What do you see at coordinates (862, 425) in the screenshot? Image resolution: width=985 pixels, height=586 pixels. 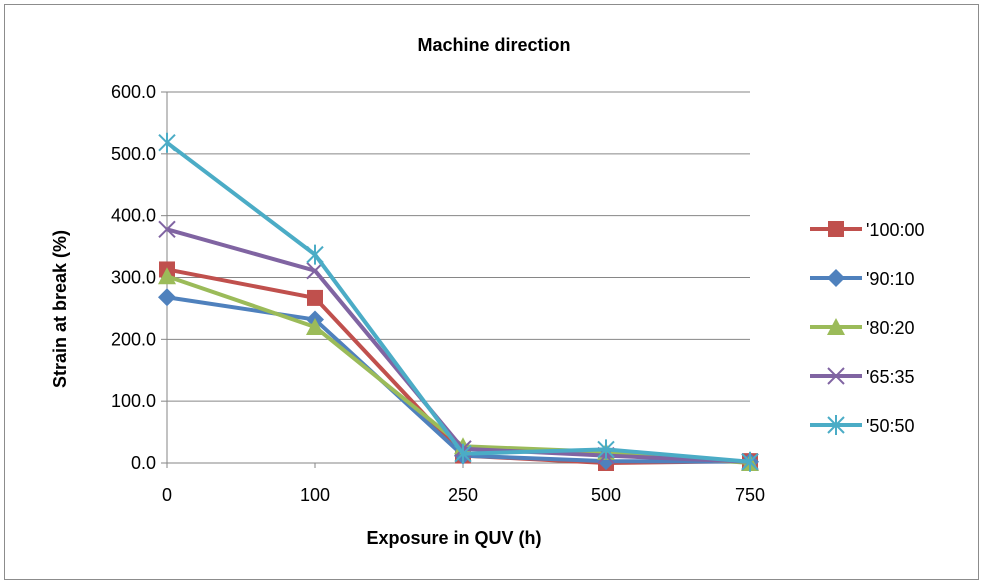 I see `legend-entry: '50:50` at bounding box center [862, 425].